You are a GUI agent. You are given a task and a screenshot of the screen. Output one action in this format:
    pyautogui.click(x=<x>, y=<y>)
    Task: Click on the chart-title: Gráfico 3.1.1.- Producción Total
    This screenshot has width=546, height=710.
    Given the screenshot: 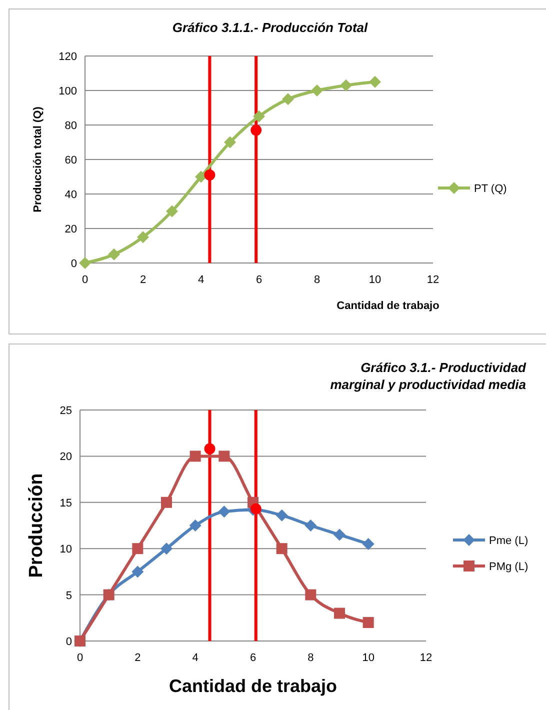 What is the action you would take?
    pyautogui.click(x=270, y=27)
    